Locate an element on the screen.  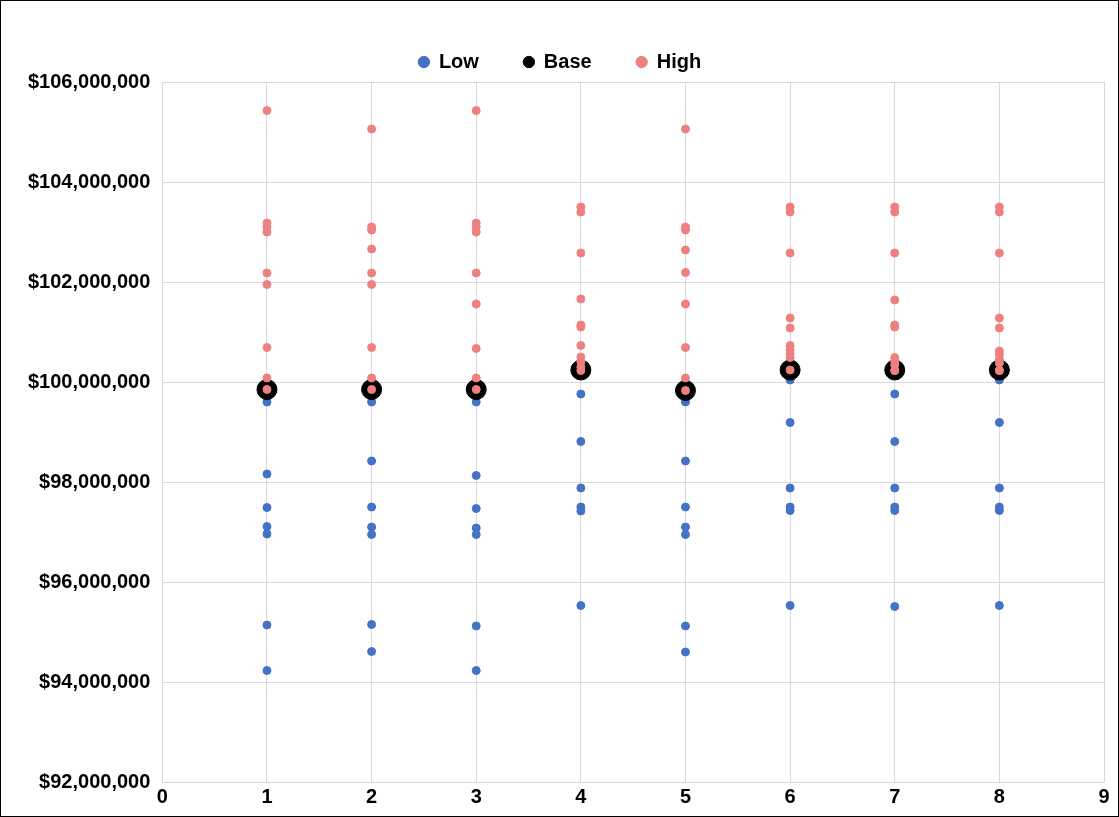
y-tick-label: $104,000,000 is located at coordinates (89, 180).